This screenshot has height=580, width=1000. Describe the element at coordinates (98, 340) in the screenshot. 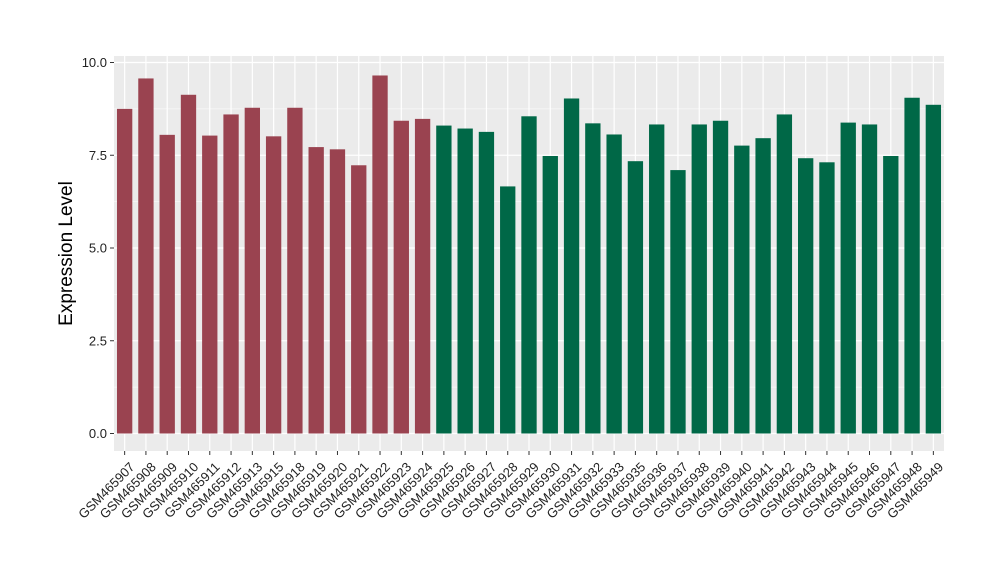

I see `y-tick-label: 2.5` at that location.